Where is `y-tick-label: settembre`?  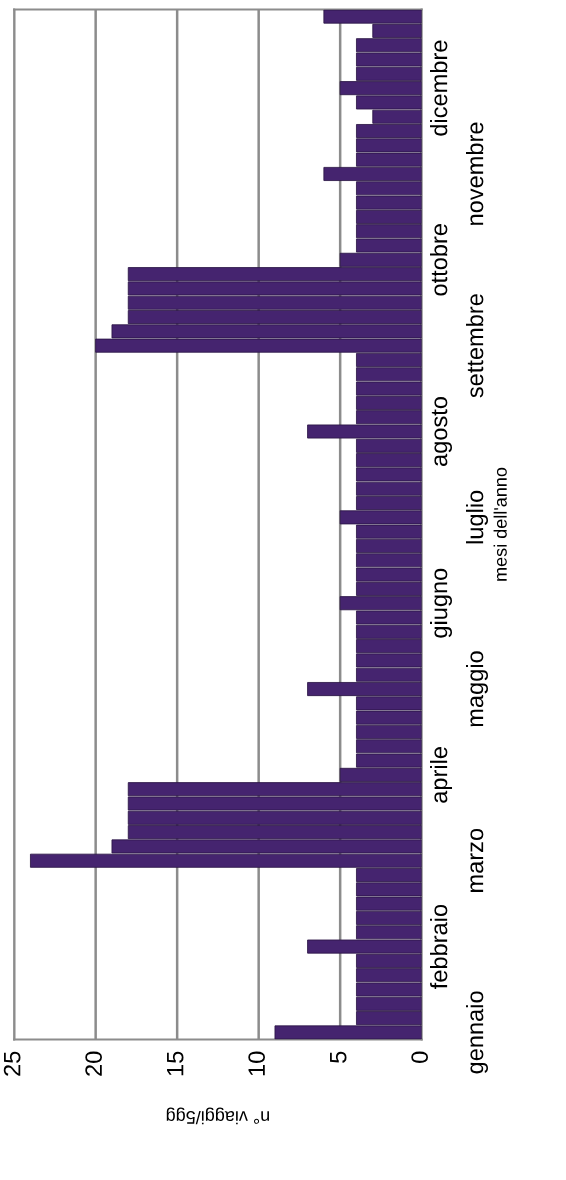
y-tick-label: settembre is located at coordinates (475, 346).